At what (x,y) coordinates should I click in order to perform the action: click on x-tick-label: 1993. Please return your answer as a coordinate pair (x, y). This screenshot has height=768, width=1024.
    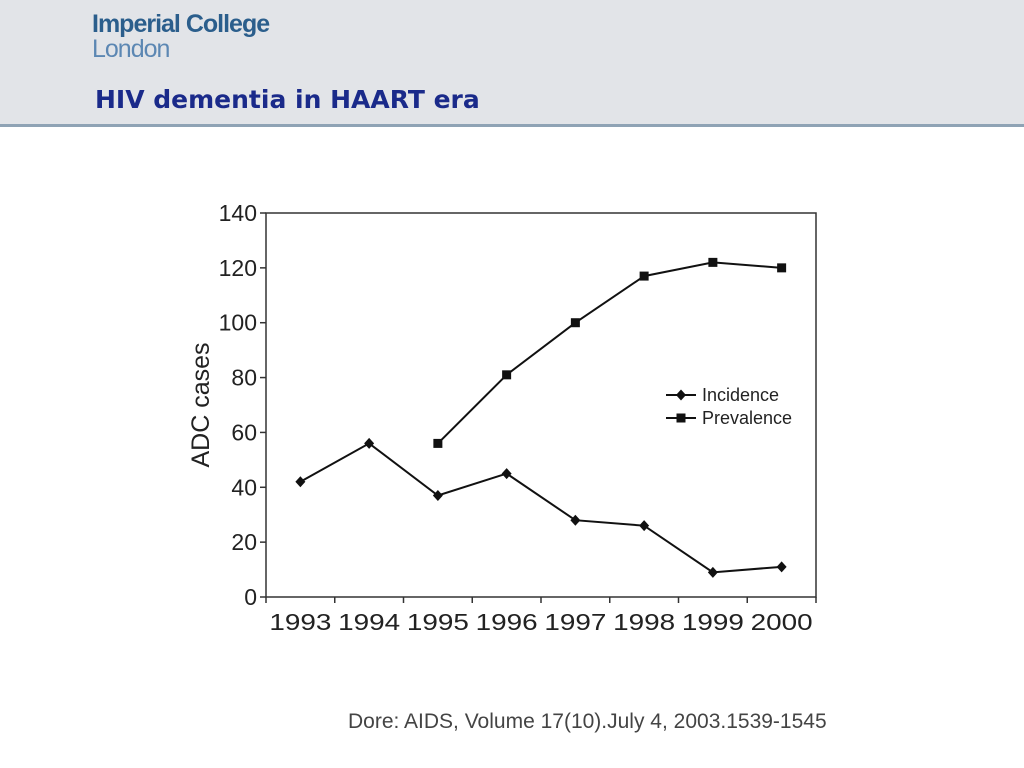
    Looking at the image, I should click on (300, 622).